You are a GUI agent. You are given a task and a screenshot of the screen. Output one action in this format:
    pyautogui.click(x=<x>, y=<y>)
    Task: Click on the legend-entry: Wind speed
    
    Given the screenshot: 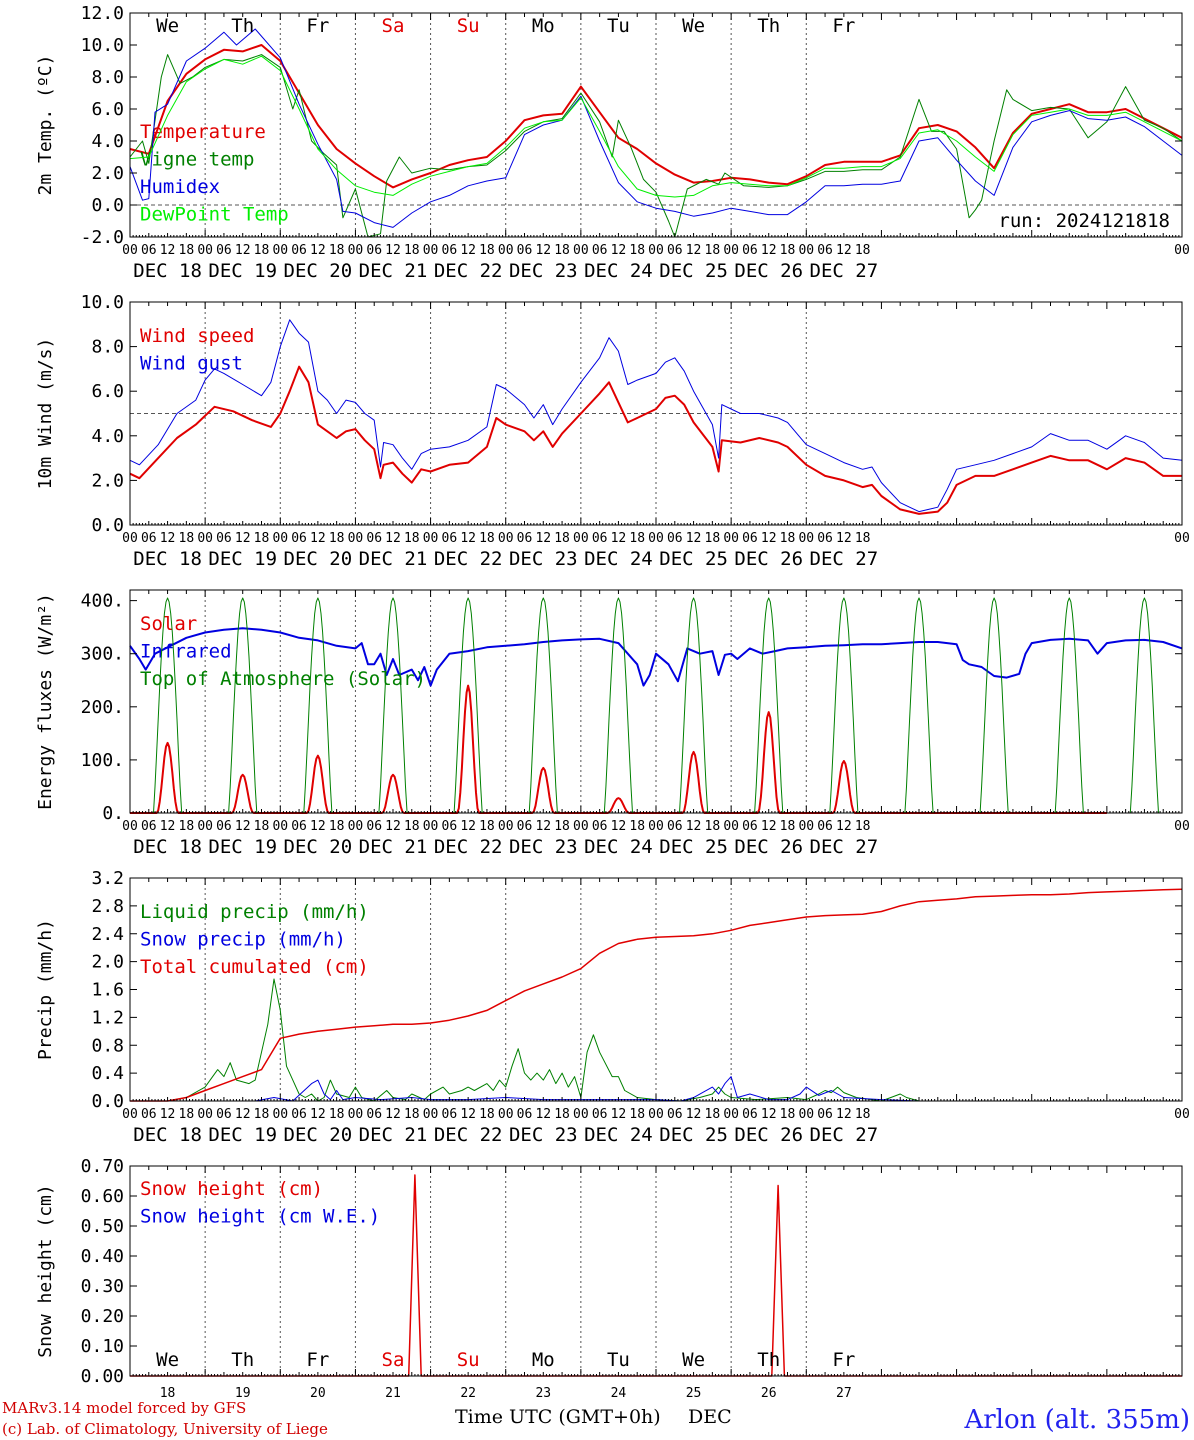 What is the action you would take?
    pyautogui.click(x=197, y=336)
    